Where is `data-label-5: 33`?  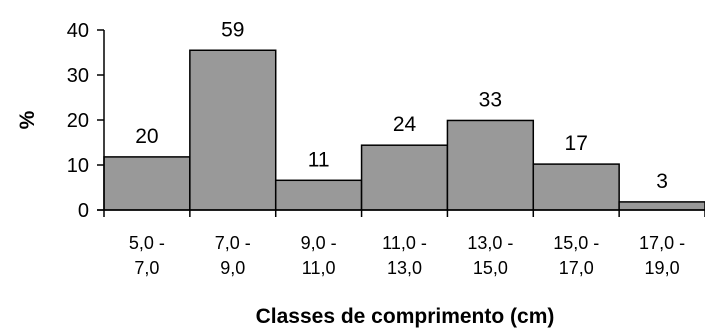 data-label-5: 33 is located at coordinates (490, 99).